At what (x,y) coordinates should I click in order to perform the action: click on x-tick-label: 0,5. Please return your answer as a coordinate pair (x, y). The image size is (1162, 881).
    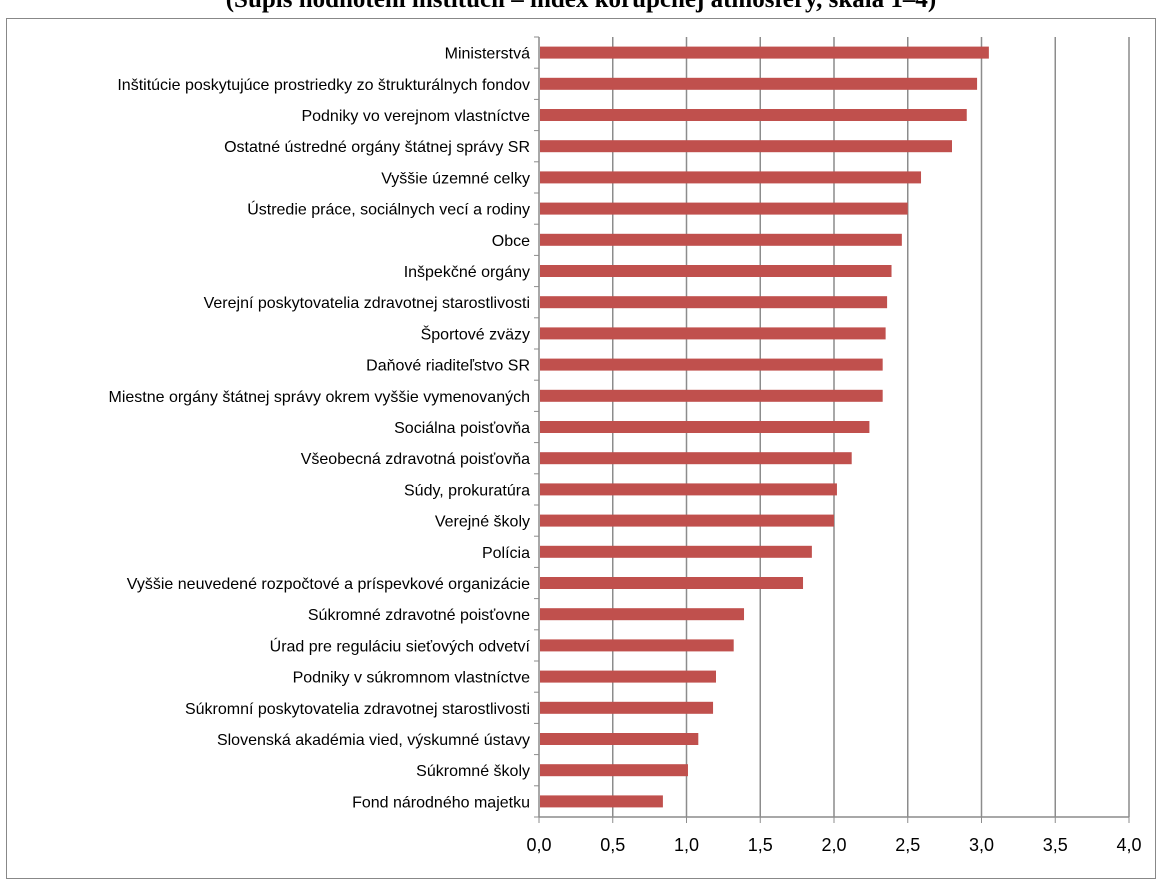
    Looking at the image, I should click on (612, 845).